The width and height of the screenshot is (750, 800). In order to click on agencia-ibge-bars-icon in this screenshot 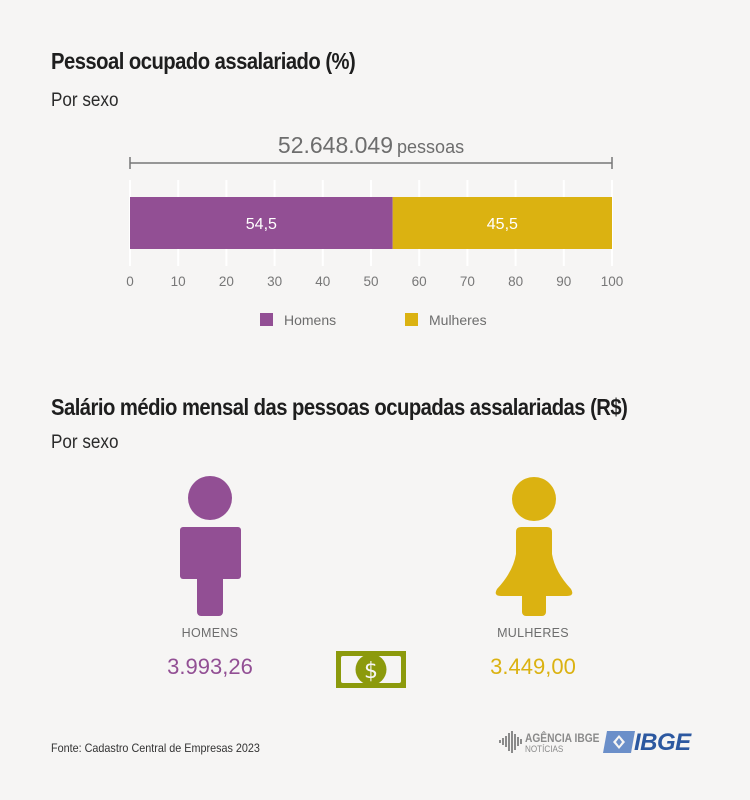, I will do `click(510, 742)`.